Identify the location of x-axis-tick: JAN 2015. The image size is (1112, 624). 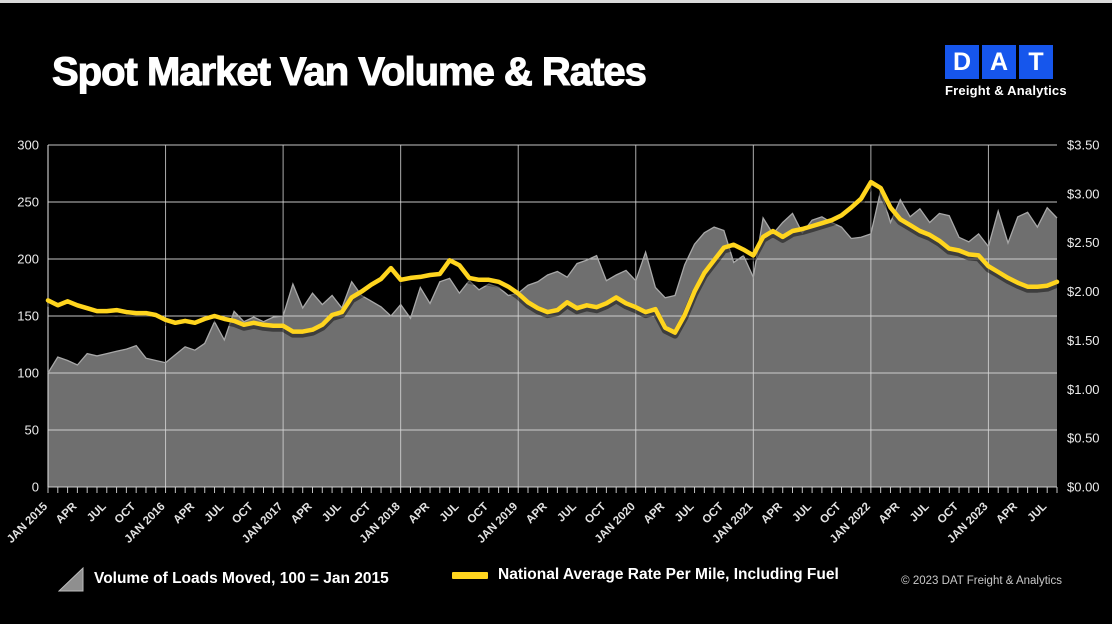
(28, 523).